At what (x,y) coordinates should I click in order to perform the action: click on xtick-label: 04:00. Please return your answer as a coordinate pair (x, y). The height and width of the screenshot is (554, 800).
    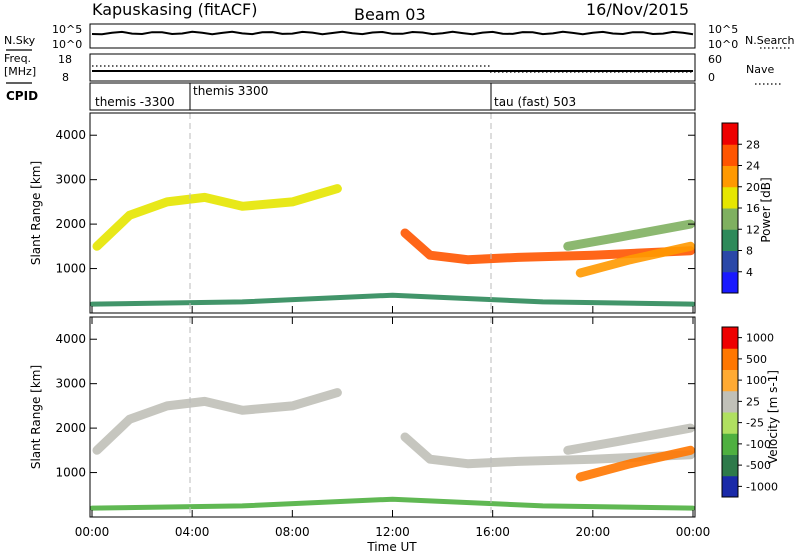
    Looking at the image, I should click on (192, 532).